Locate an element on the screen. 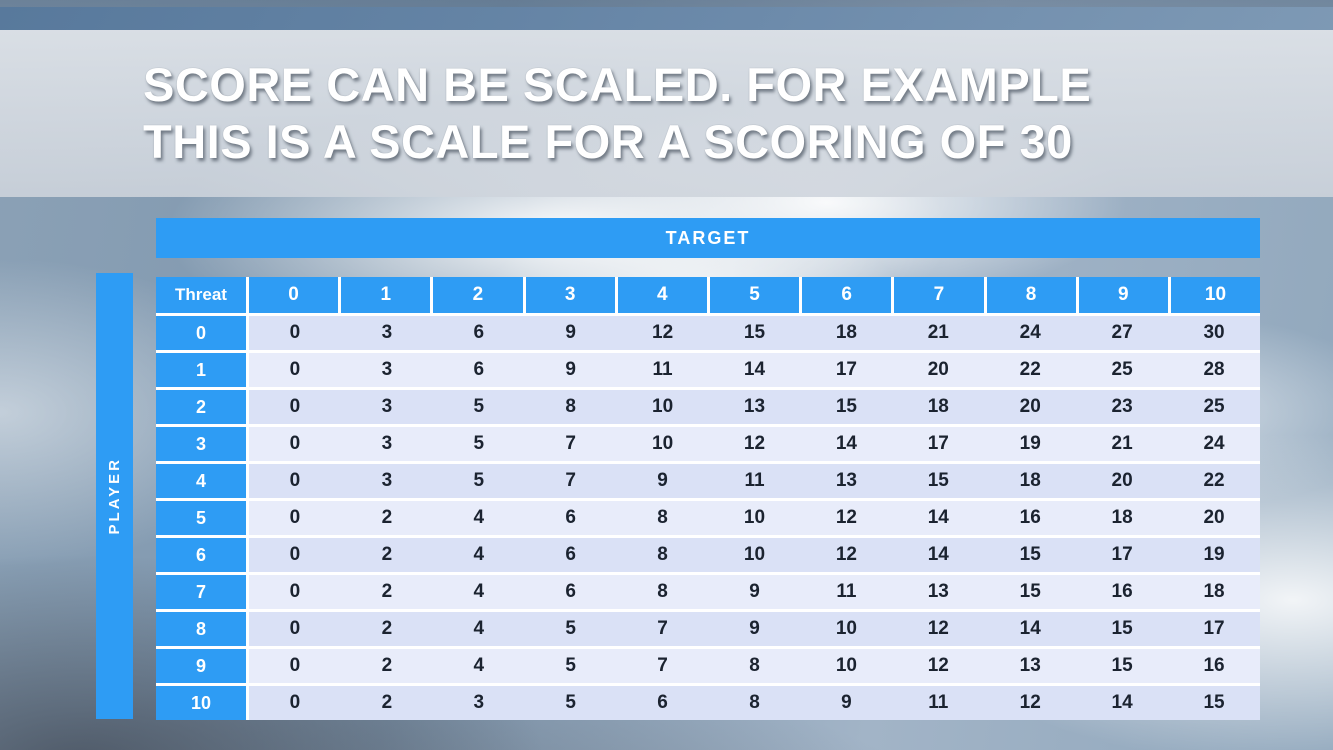  table-header-row: Threat 0 1 2 3 4 5 6 7 8 9 10 is located at coordinates (708, 295).